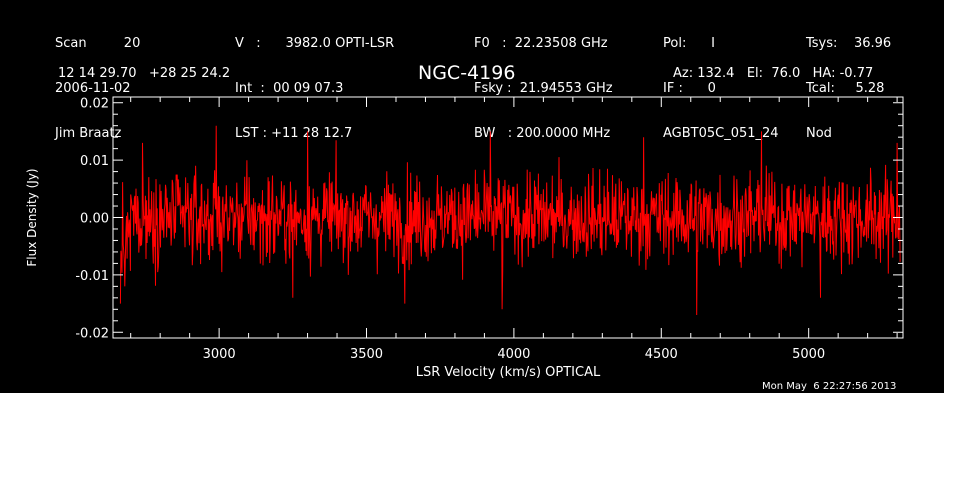 The width and height of the screenshot is (962, 490). I want to click on x-tick-label: 4500, so click(661, 354).